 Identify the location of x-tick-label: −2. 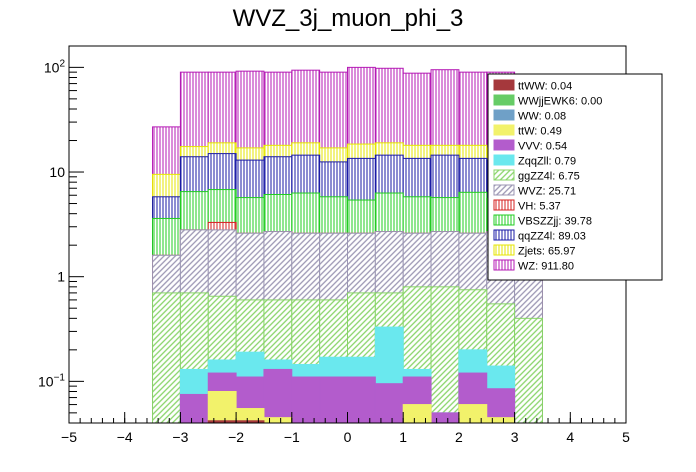
(236, 437).